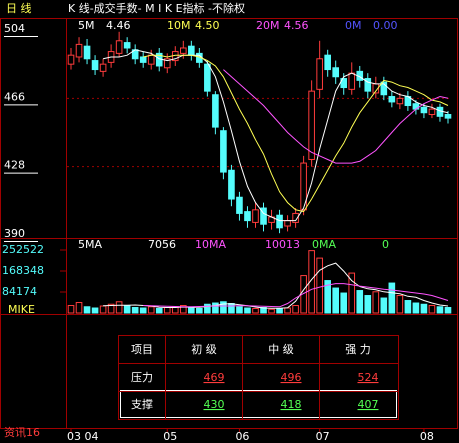 Image resolution: width=459 pixels, height=443 pixels. I want to click on v-tick-label: 252522, so click(23, 249).